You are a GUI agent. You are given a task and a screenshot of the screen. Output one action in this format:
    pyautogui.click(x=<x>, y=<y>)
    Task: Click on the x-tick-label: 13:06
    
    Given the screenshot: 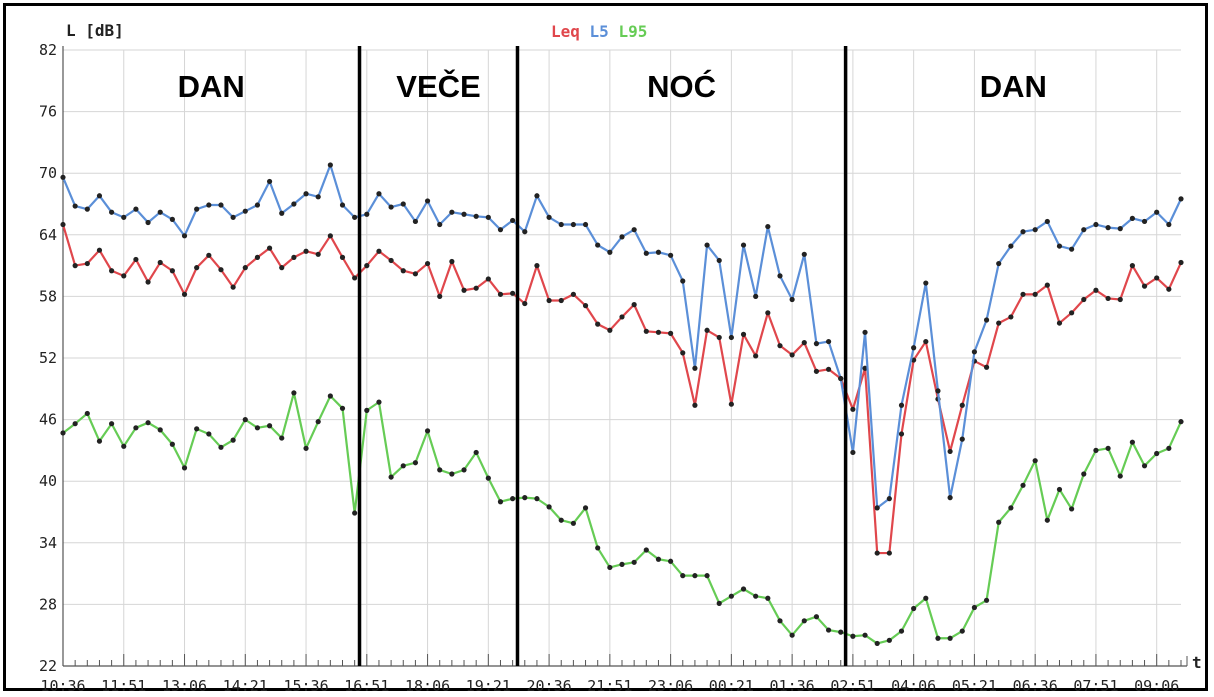 What is the action you would take?
    pyautogui.click(x=184, y=686)
    